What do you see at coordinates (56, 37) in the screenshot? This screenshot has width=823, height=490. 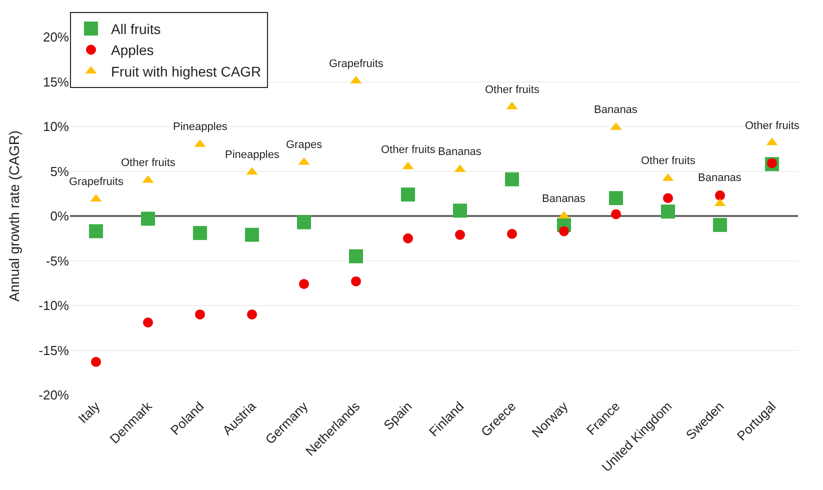 I see `y-tick-label: 20%` at bounding box center [56, 37].